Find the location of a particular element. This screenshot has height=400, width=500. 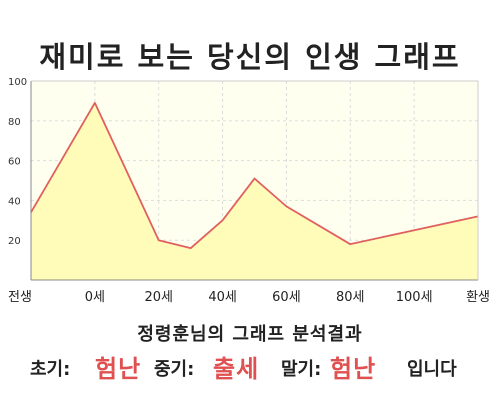

y-tick-label-3: 40 is located at coordinates (14, 201).